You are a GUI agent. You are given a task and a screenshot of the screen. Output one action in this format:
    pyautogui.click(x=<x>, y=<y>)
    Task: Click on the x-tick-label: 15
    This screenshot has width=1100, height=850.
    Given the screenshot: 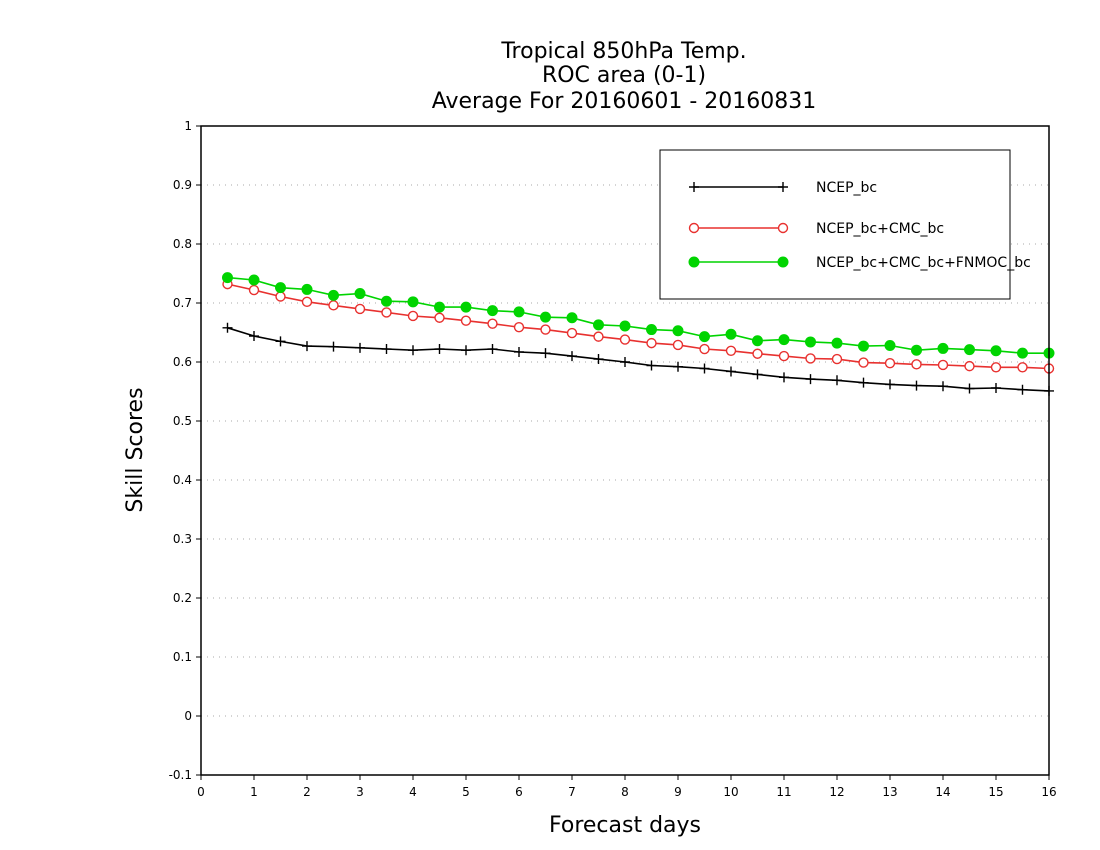 What is the action you would take?
    pyautogui.click(x=995, y=792)
    